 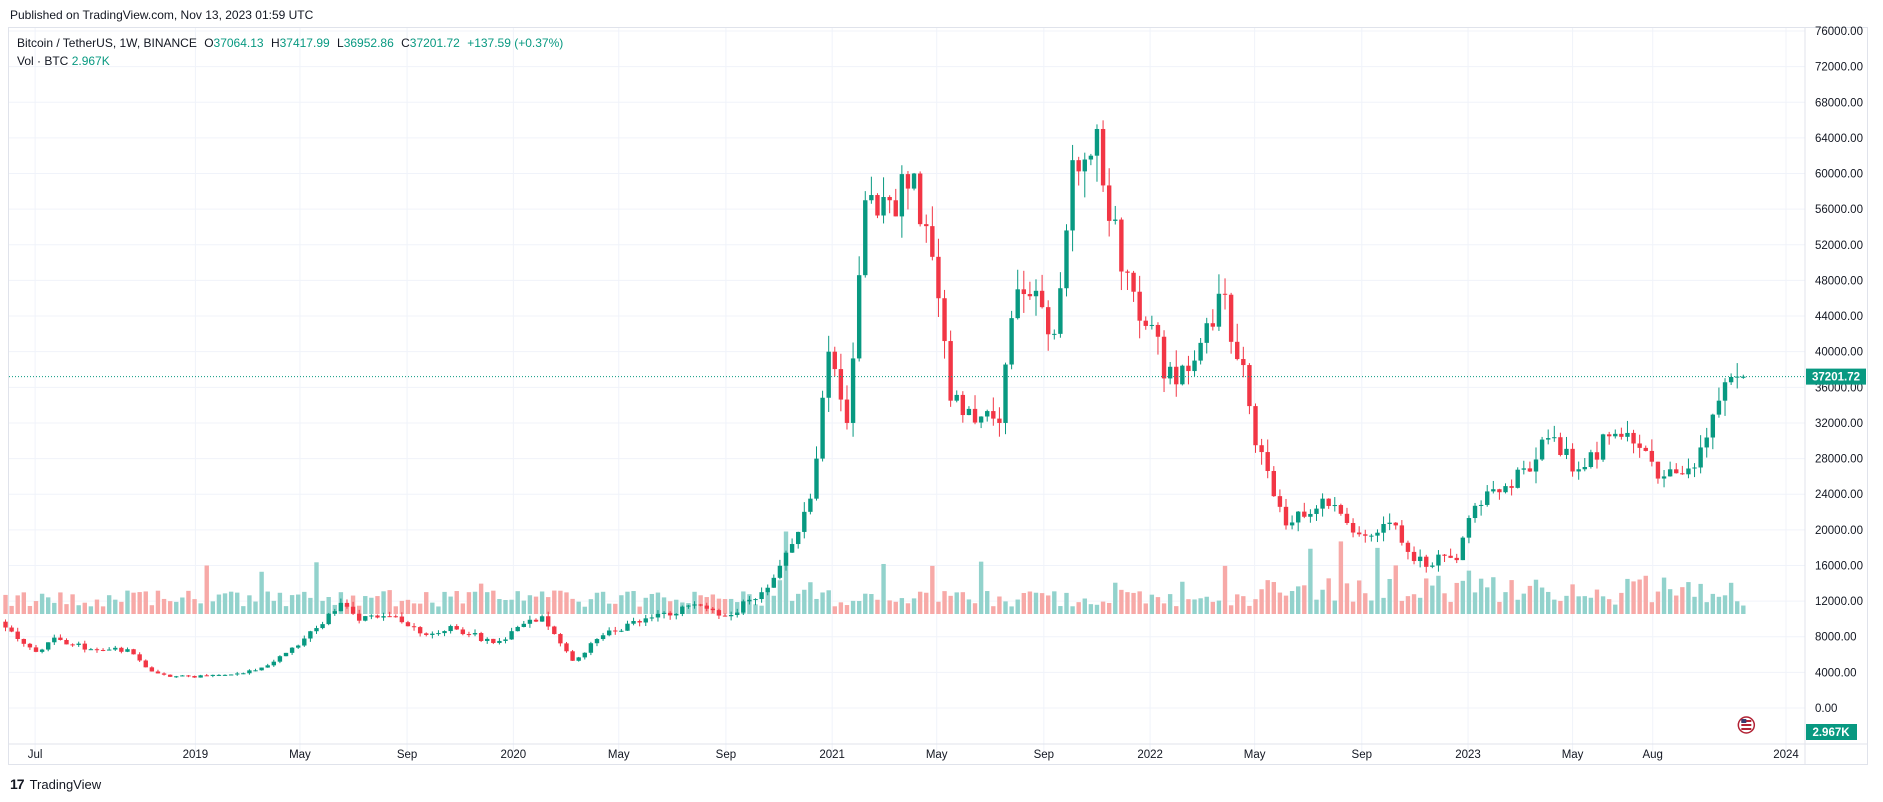 What do you see at coordinates (55, 784) in the screenshot?
I see `tradingview-logo: 17 TradingView` at bounding box center [55, 784].